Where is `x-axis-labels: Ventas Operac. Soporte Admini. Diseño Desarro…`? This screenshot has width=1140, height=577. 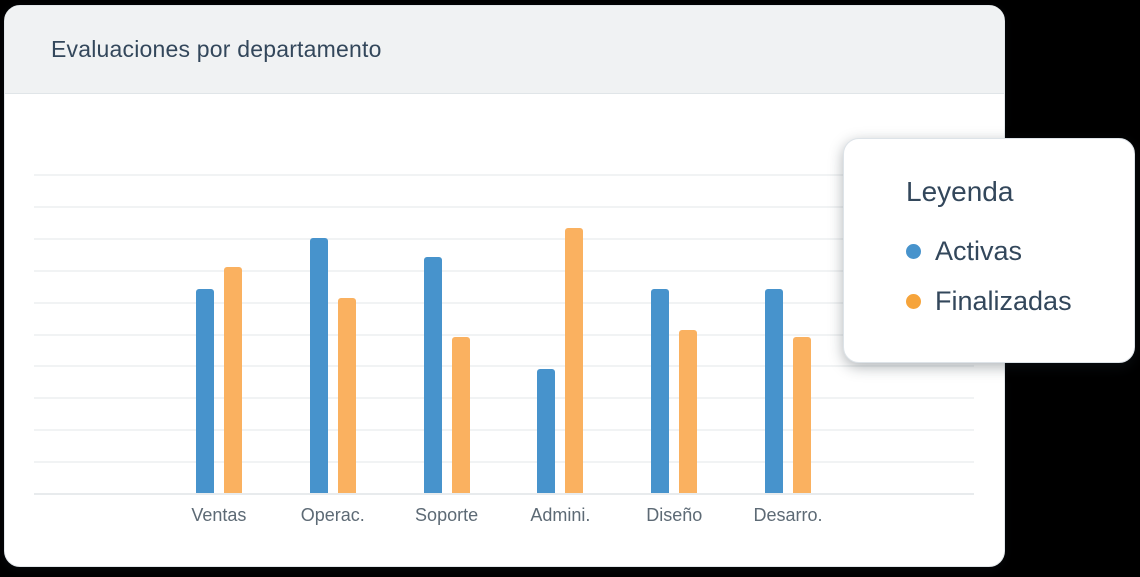
x-axis-labels: Ventas Operac. Soporte Admini. Diseño Desarro… is located at coordinates (503, 515).